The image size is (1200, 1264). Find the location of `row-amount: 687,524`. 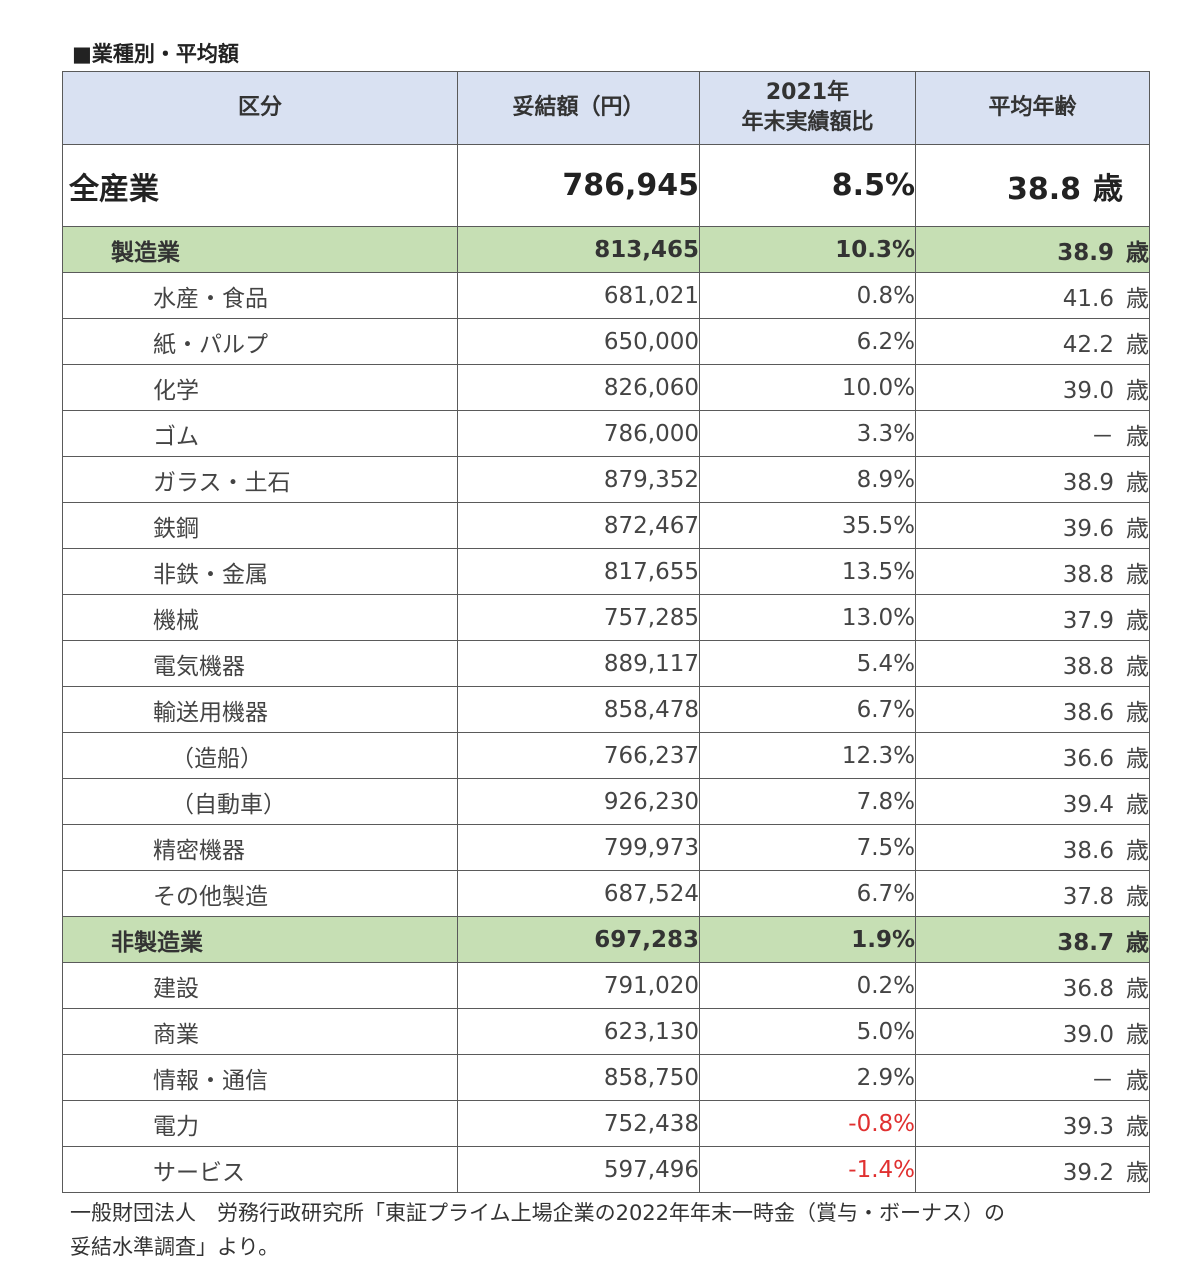

row-amount: 687,524 is located at coordinates (578, 893).